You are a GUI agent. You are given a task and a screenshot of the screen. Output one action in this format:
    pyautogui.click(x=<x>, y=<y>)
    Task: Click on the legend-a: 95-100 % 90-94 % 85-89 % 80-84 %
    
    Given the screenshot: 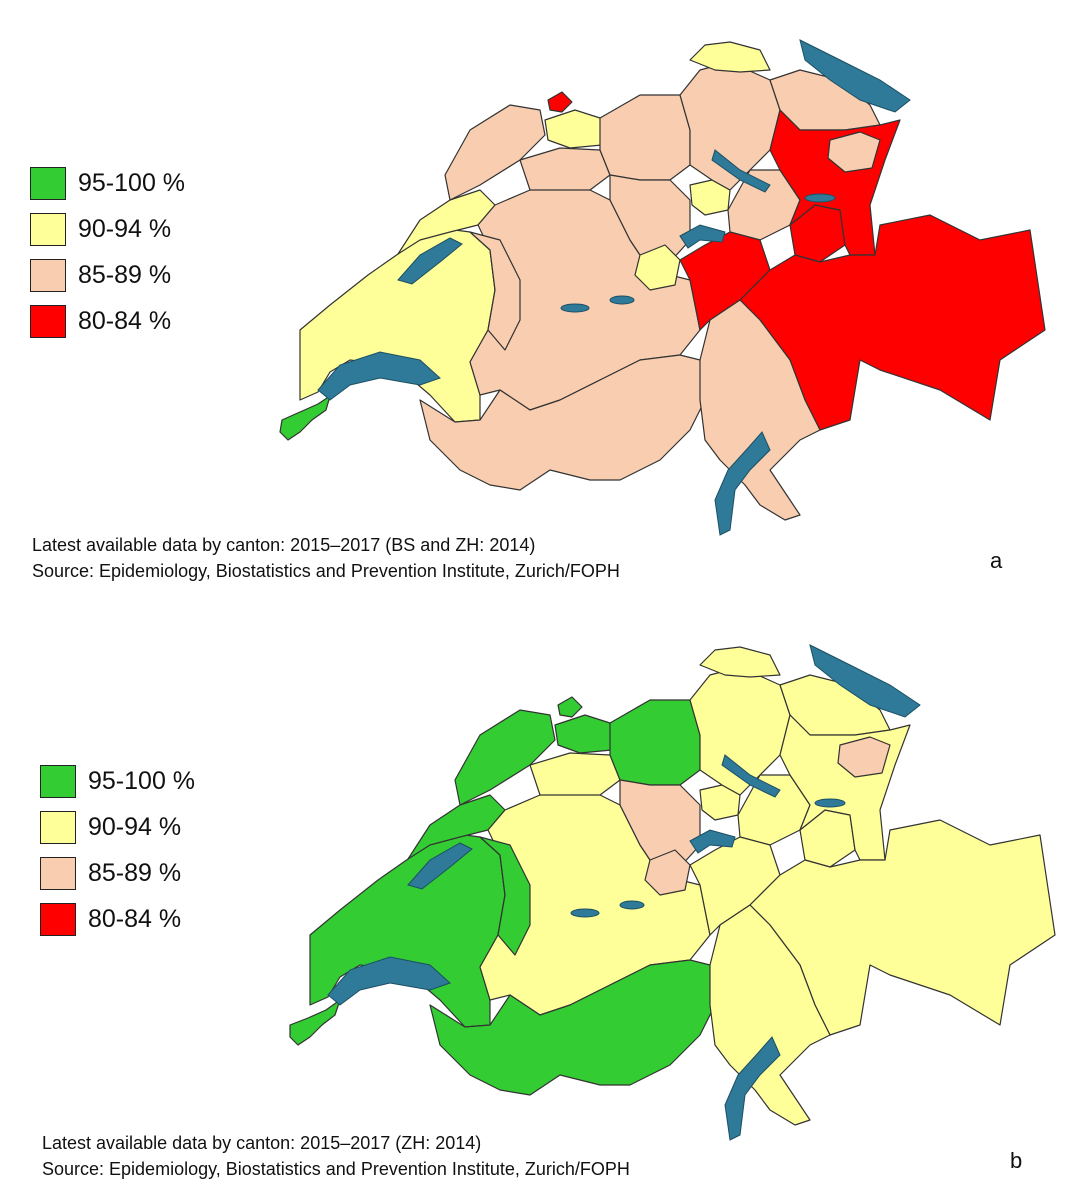 What is the action you would take?
    pyautogui.click(x=107, y=252)
    